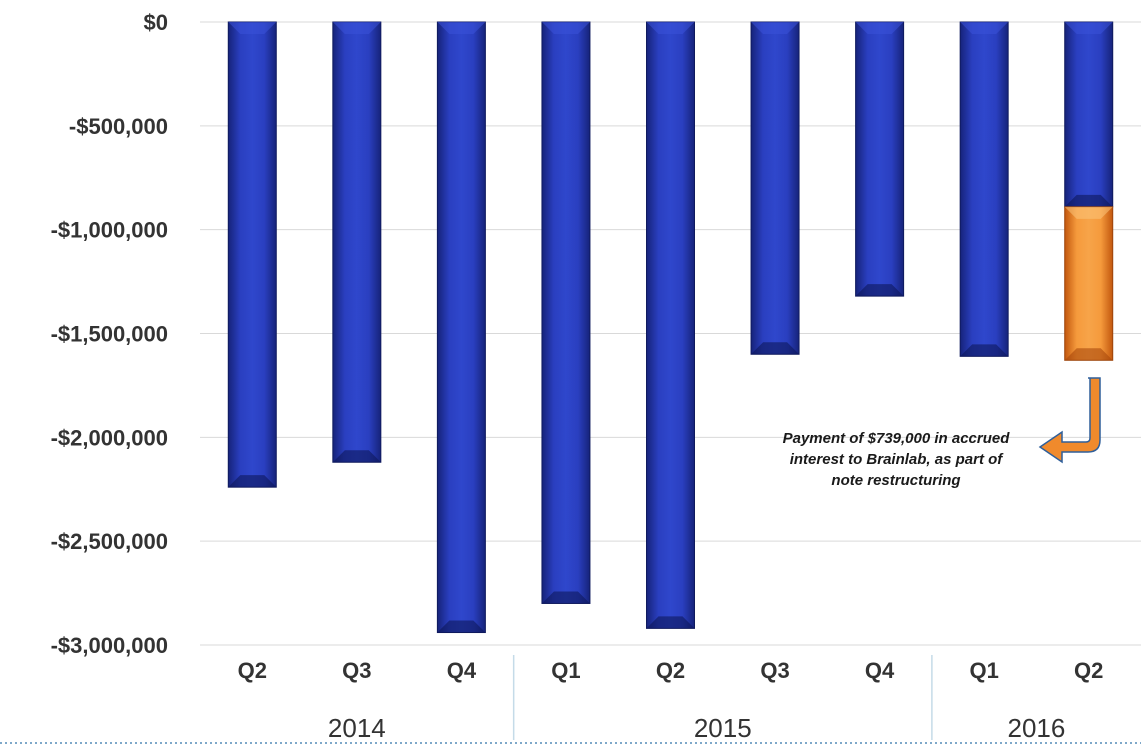 Image resolution: width=1141 pixels, height=745 pixels. Describe the element at coordinates (896, 438) in the screenshot. I see `annotation-line: Payment of $739,000 in accrued` at that location.